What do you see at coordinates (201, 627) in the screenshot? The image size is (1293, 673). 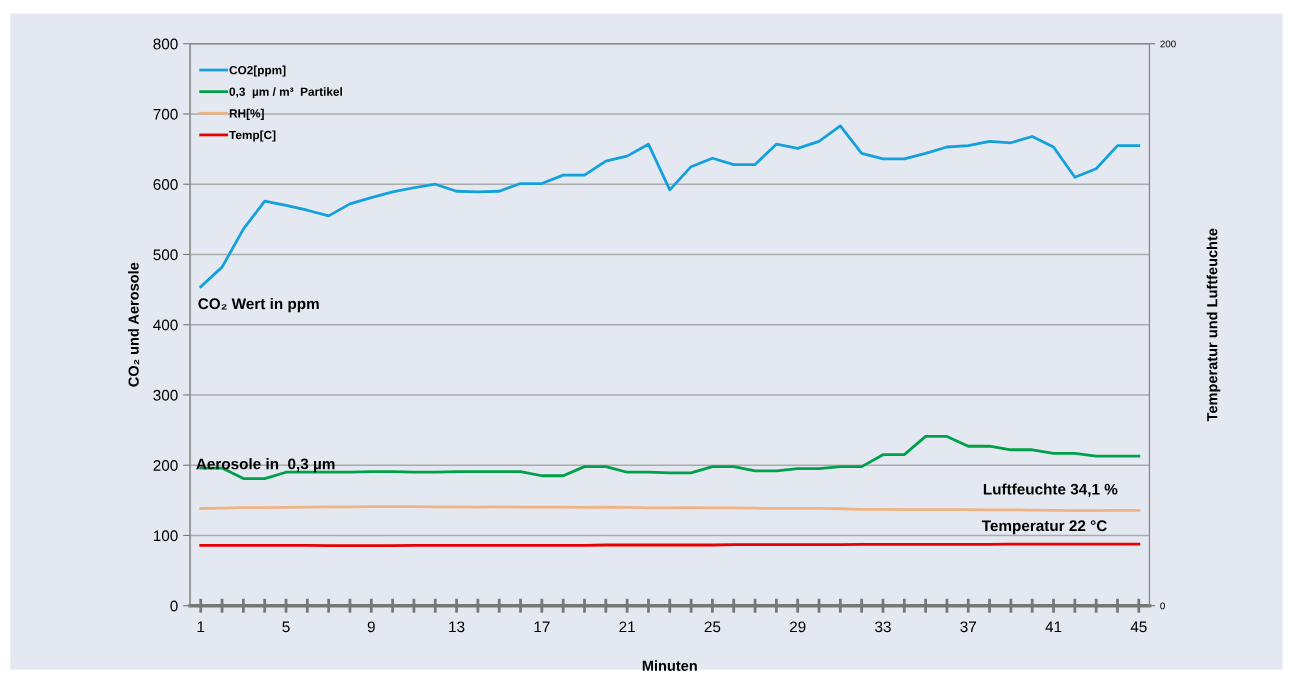 I see `x-tick-label: 1` at bounding box center [201, 627].